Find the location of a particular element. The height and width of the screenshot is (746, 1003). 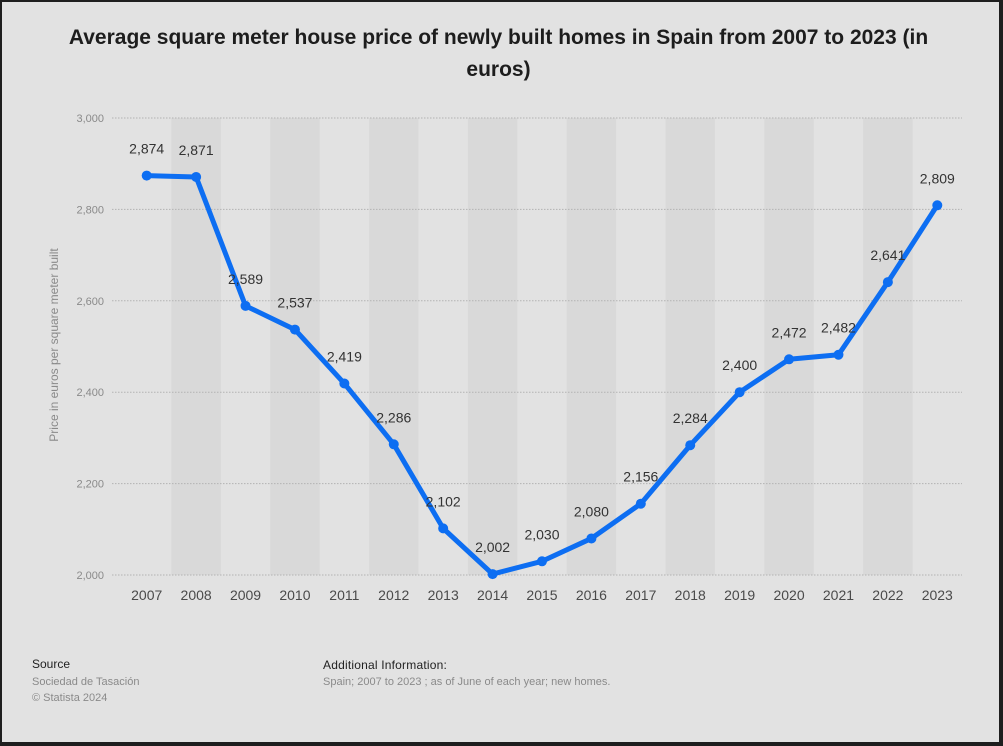

x-tick-label: 2017 is located at coordinates (640, 595).